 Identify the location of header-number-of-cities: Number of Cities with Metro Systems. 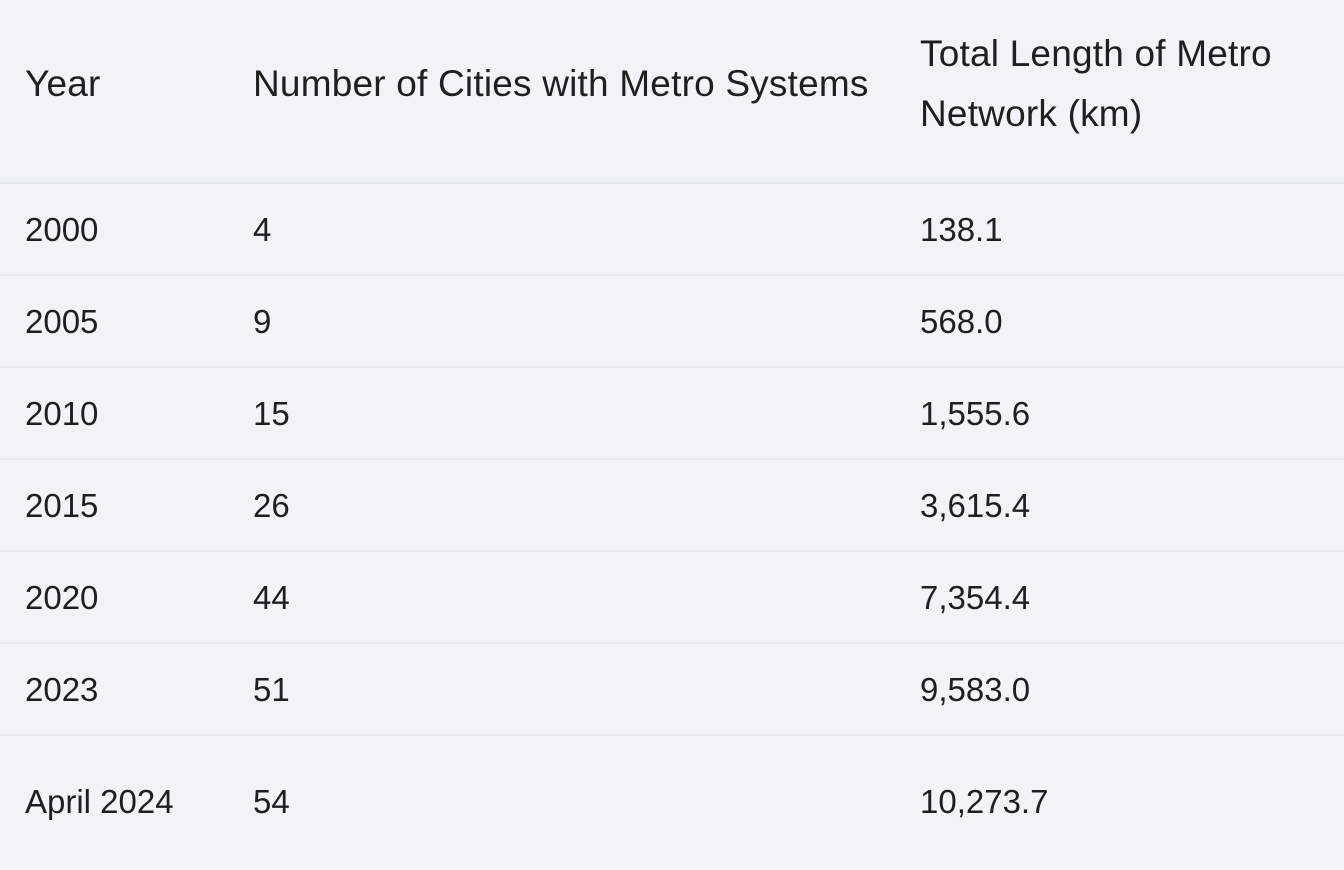
(562, 92).